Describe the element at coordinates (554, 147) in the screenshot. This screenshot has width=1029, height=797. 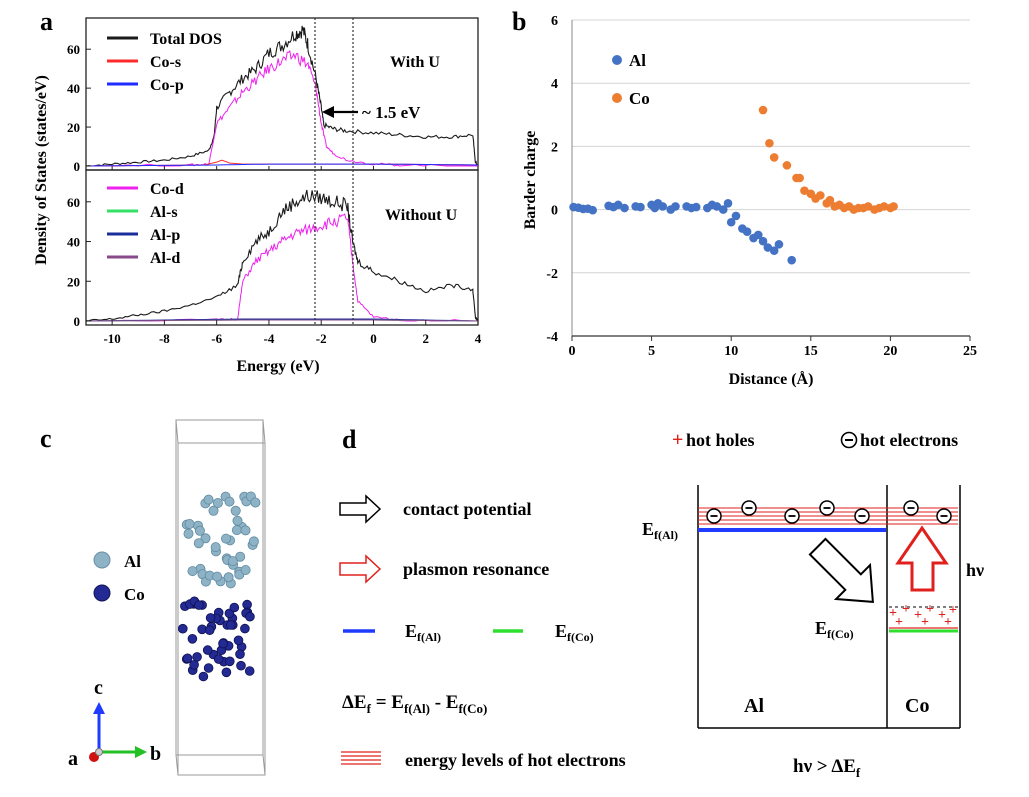
I see `bader-y-tick-label: 2` at that location.